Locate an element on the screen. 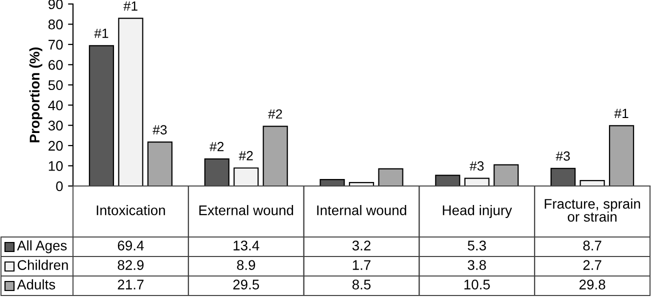  legend-label: All Ages is located at coordinates (42, 247).